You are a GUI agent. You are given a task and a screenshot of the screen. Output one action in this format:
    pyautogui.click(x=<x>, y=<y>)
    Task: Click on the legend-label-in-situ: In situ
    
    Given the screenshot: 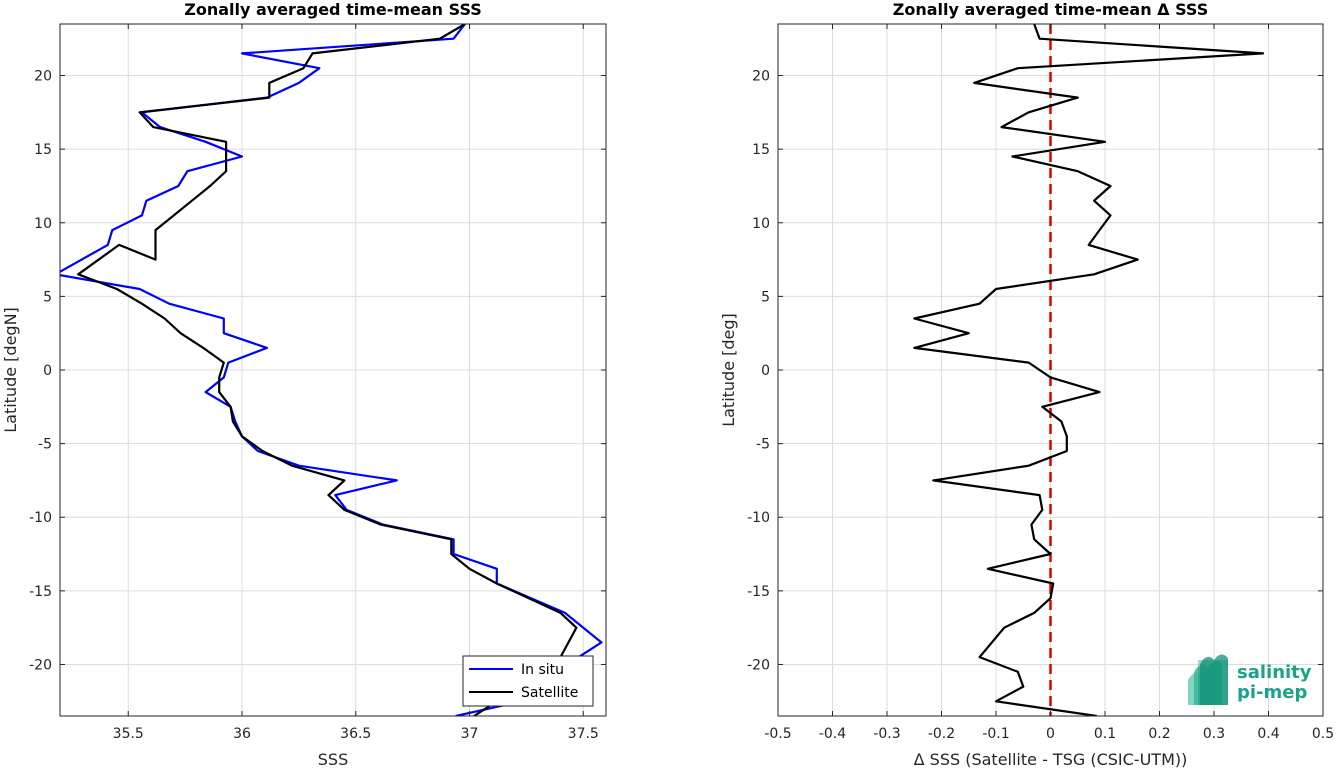 What is the action you would take?
    pyautogui.click(x=542, y=670)
    